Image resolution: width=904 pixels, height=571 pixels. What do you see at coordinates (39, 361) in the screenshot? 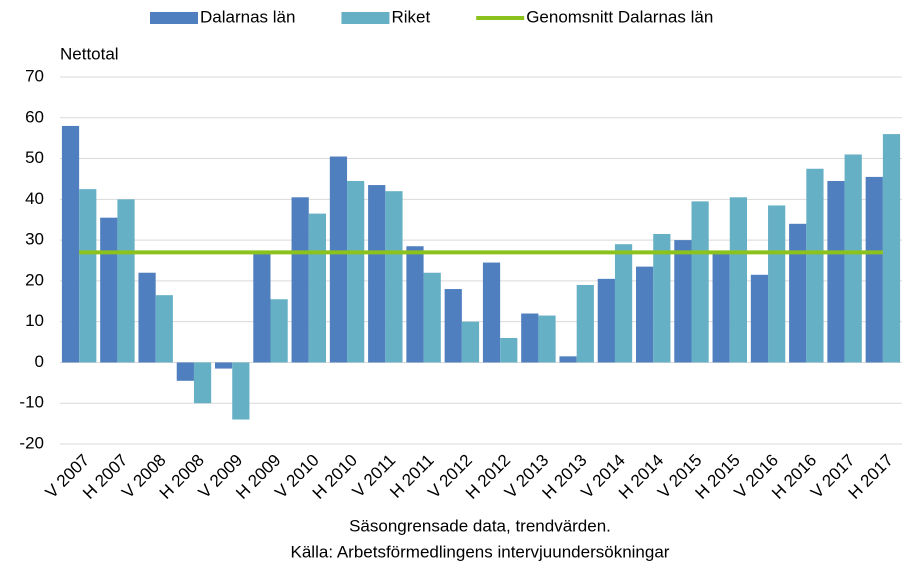
I see `y-tick-label: 0` at bounding box center [39, 361].